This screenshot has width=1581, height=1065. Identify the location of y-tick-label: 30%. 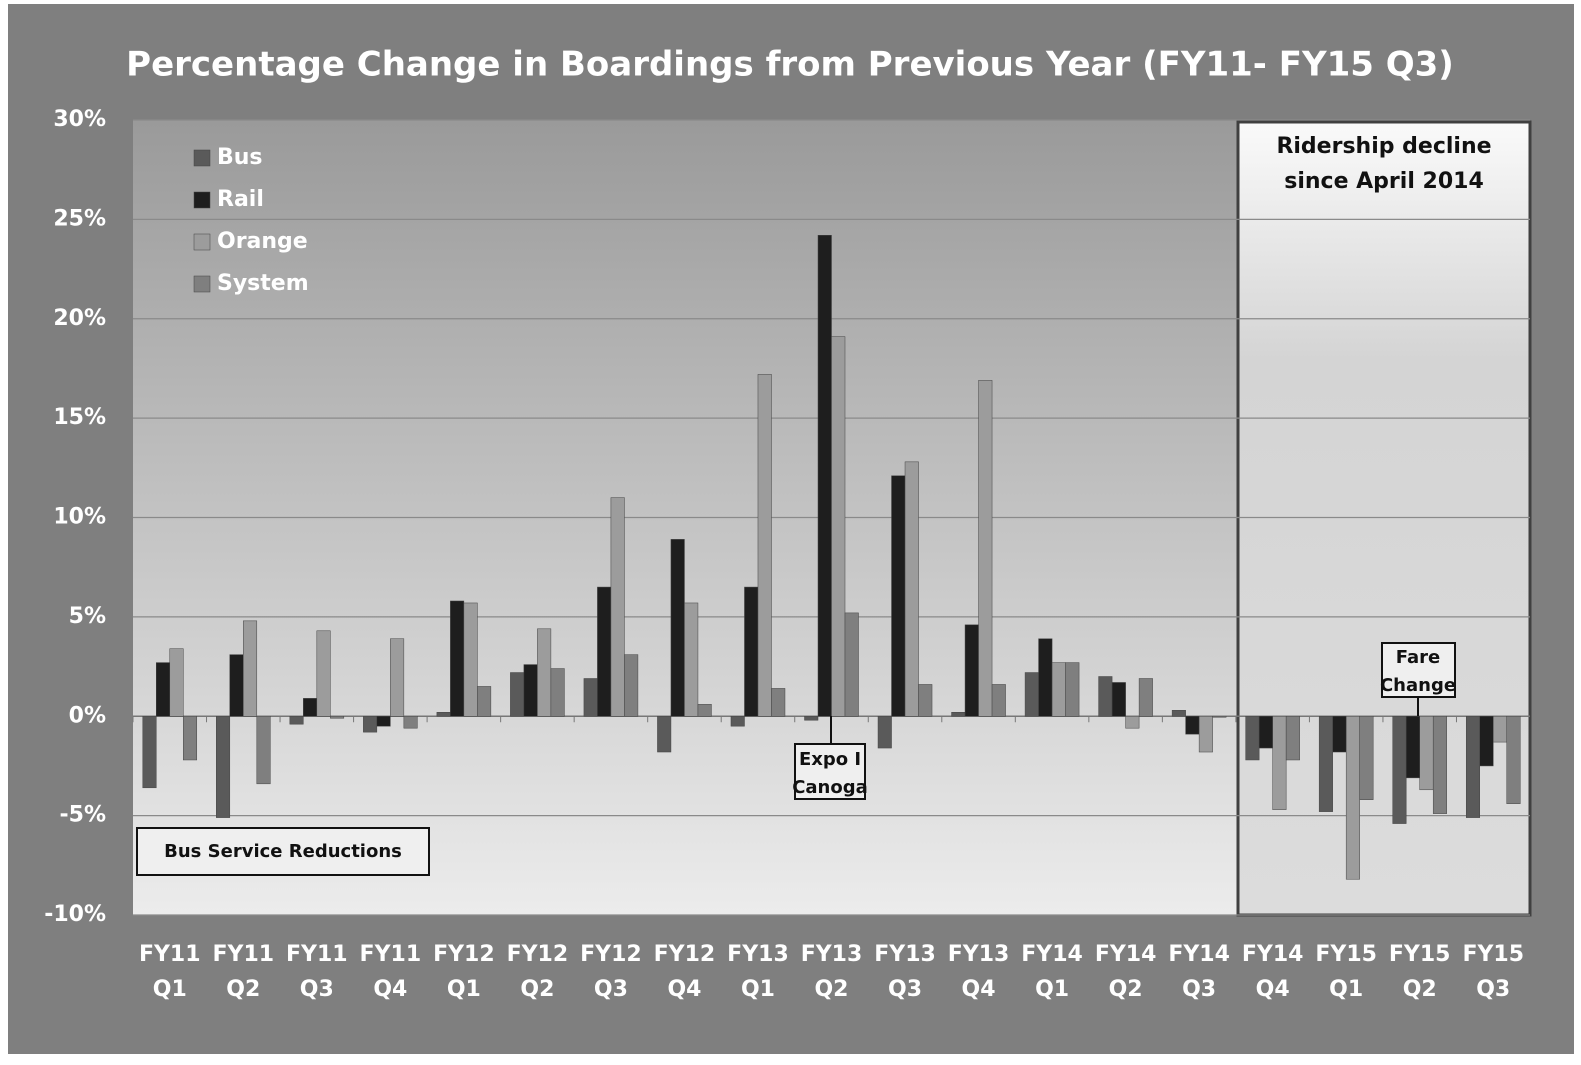
(79, 119).